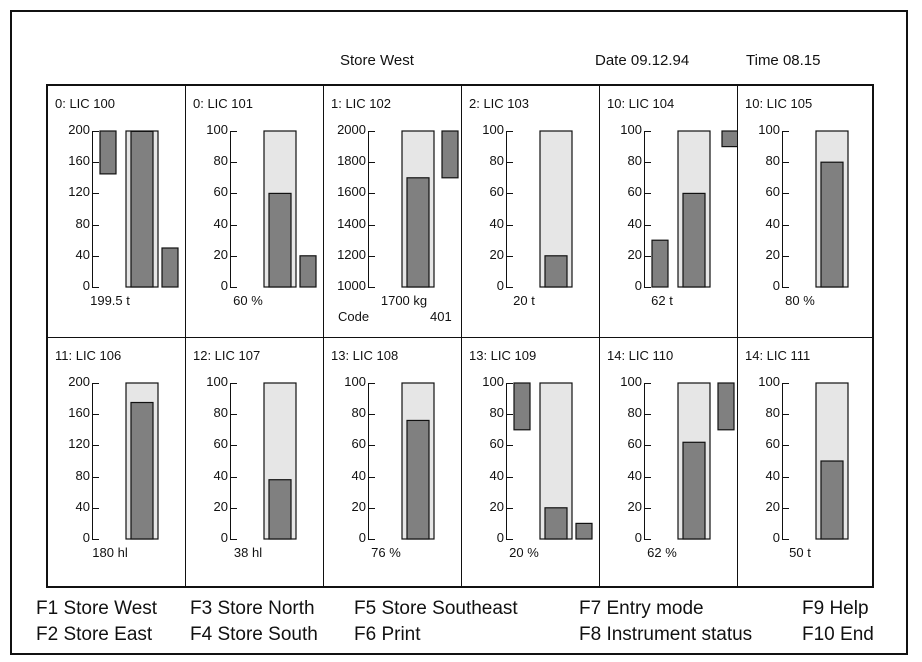 The image size is (922, 662). I want to click on scale-tick-label: 1600, so click(351, 192).